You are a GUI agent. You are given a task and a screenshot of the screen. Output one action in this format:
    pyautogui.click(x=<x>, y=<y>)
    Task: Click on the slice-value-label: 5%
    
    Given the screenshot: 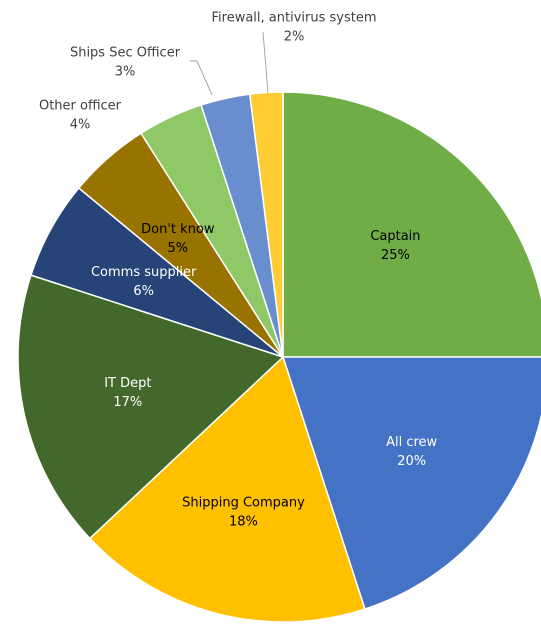 What is the action you would take?
    pyautogui.click(x=178, y=248)
    